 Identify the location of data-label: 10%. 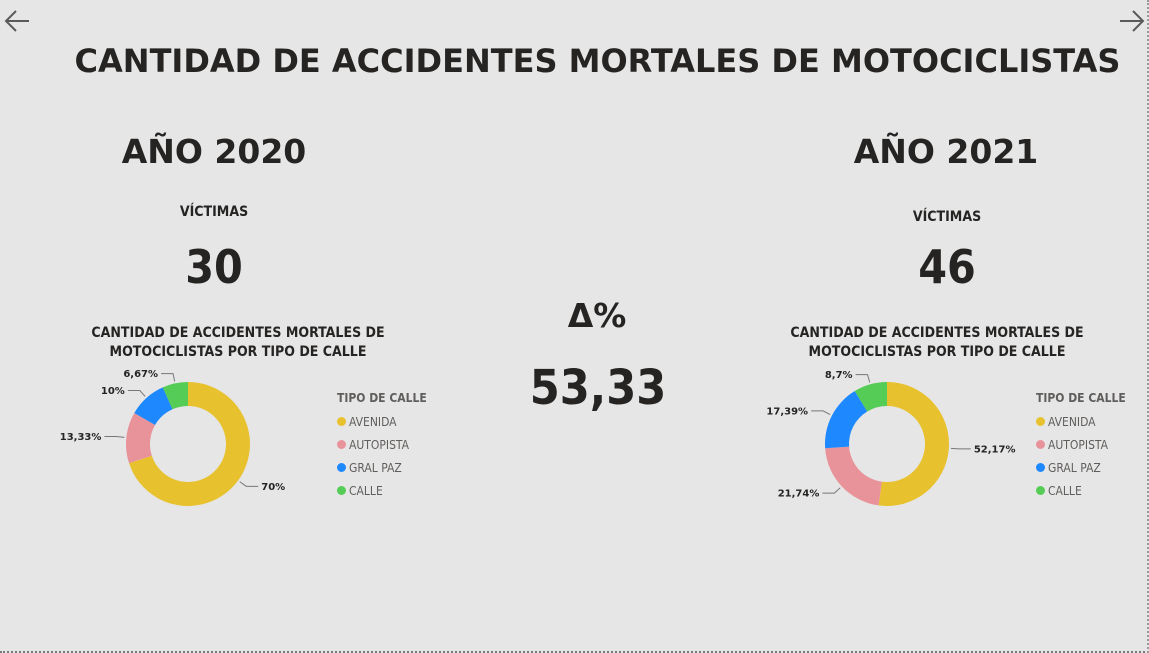
(113, 391).